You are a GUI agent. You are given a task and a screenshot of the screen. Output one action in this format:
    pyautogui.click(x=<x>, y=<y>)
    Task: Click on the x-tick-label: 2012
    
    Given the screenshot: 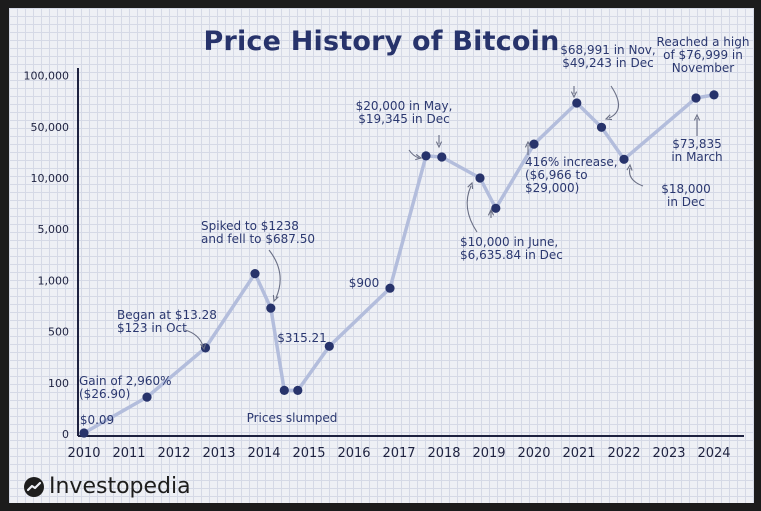 What is the action you would take?
    pyautogui.click(x=173, y=453)
    